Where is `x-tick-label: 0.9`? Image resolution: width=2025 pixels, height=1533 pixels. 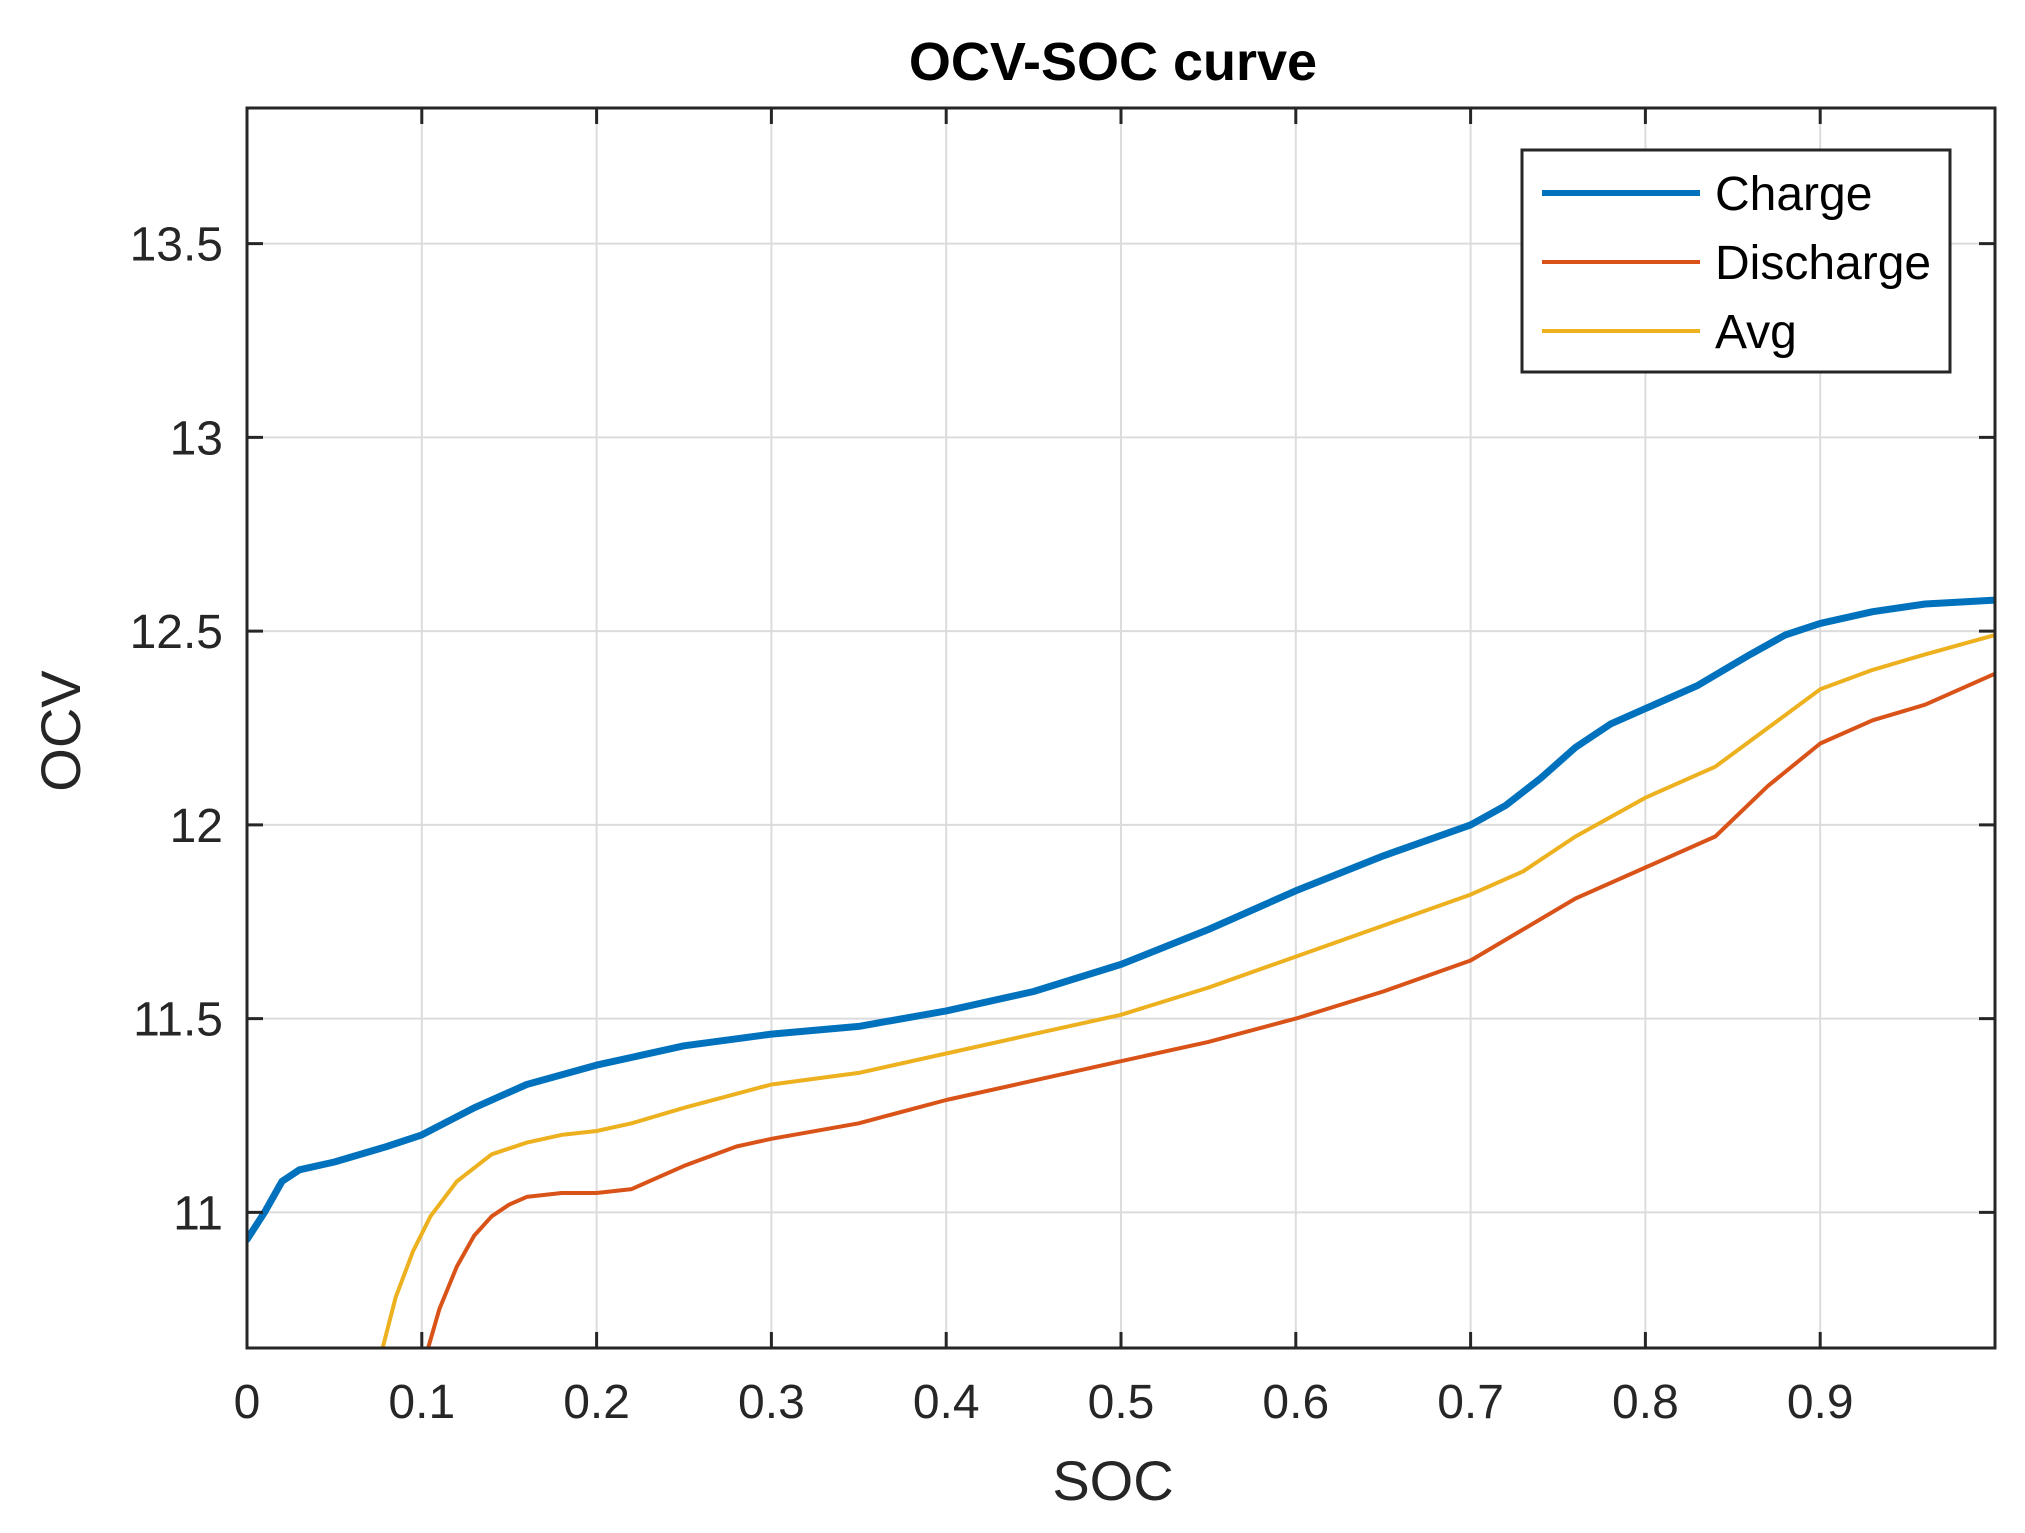 x-tick-label: 0.9 is located at coordinates (1820, 1402).